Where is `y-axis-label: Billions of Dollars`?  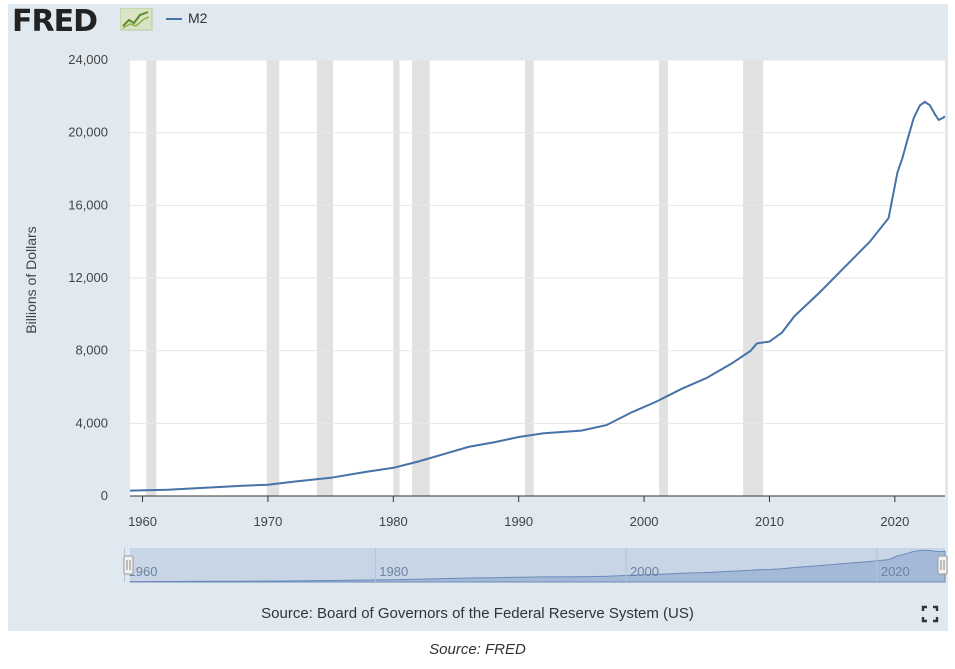 y-axis-label: Billions of Dollars is located at coordinates (31, 279).